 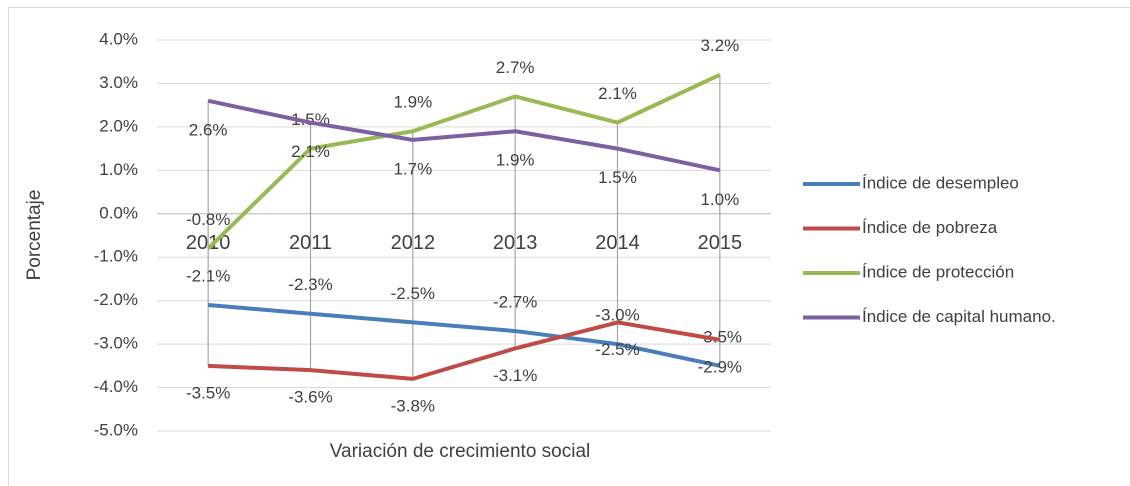 I want to click on data-label: -3.1%, so click(x=515, y=375).